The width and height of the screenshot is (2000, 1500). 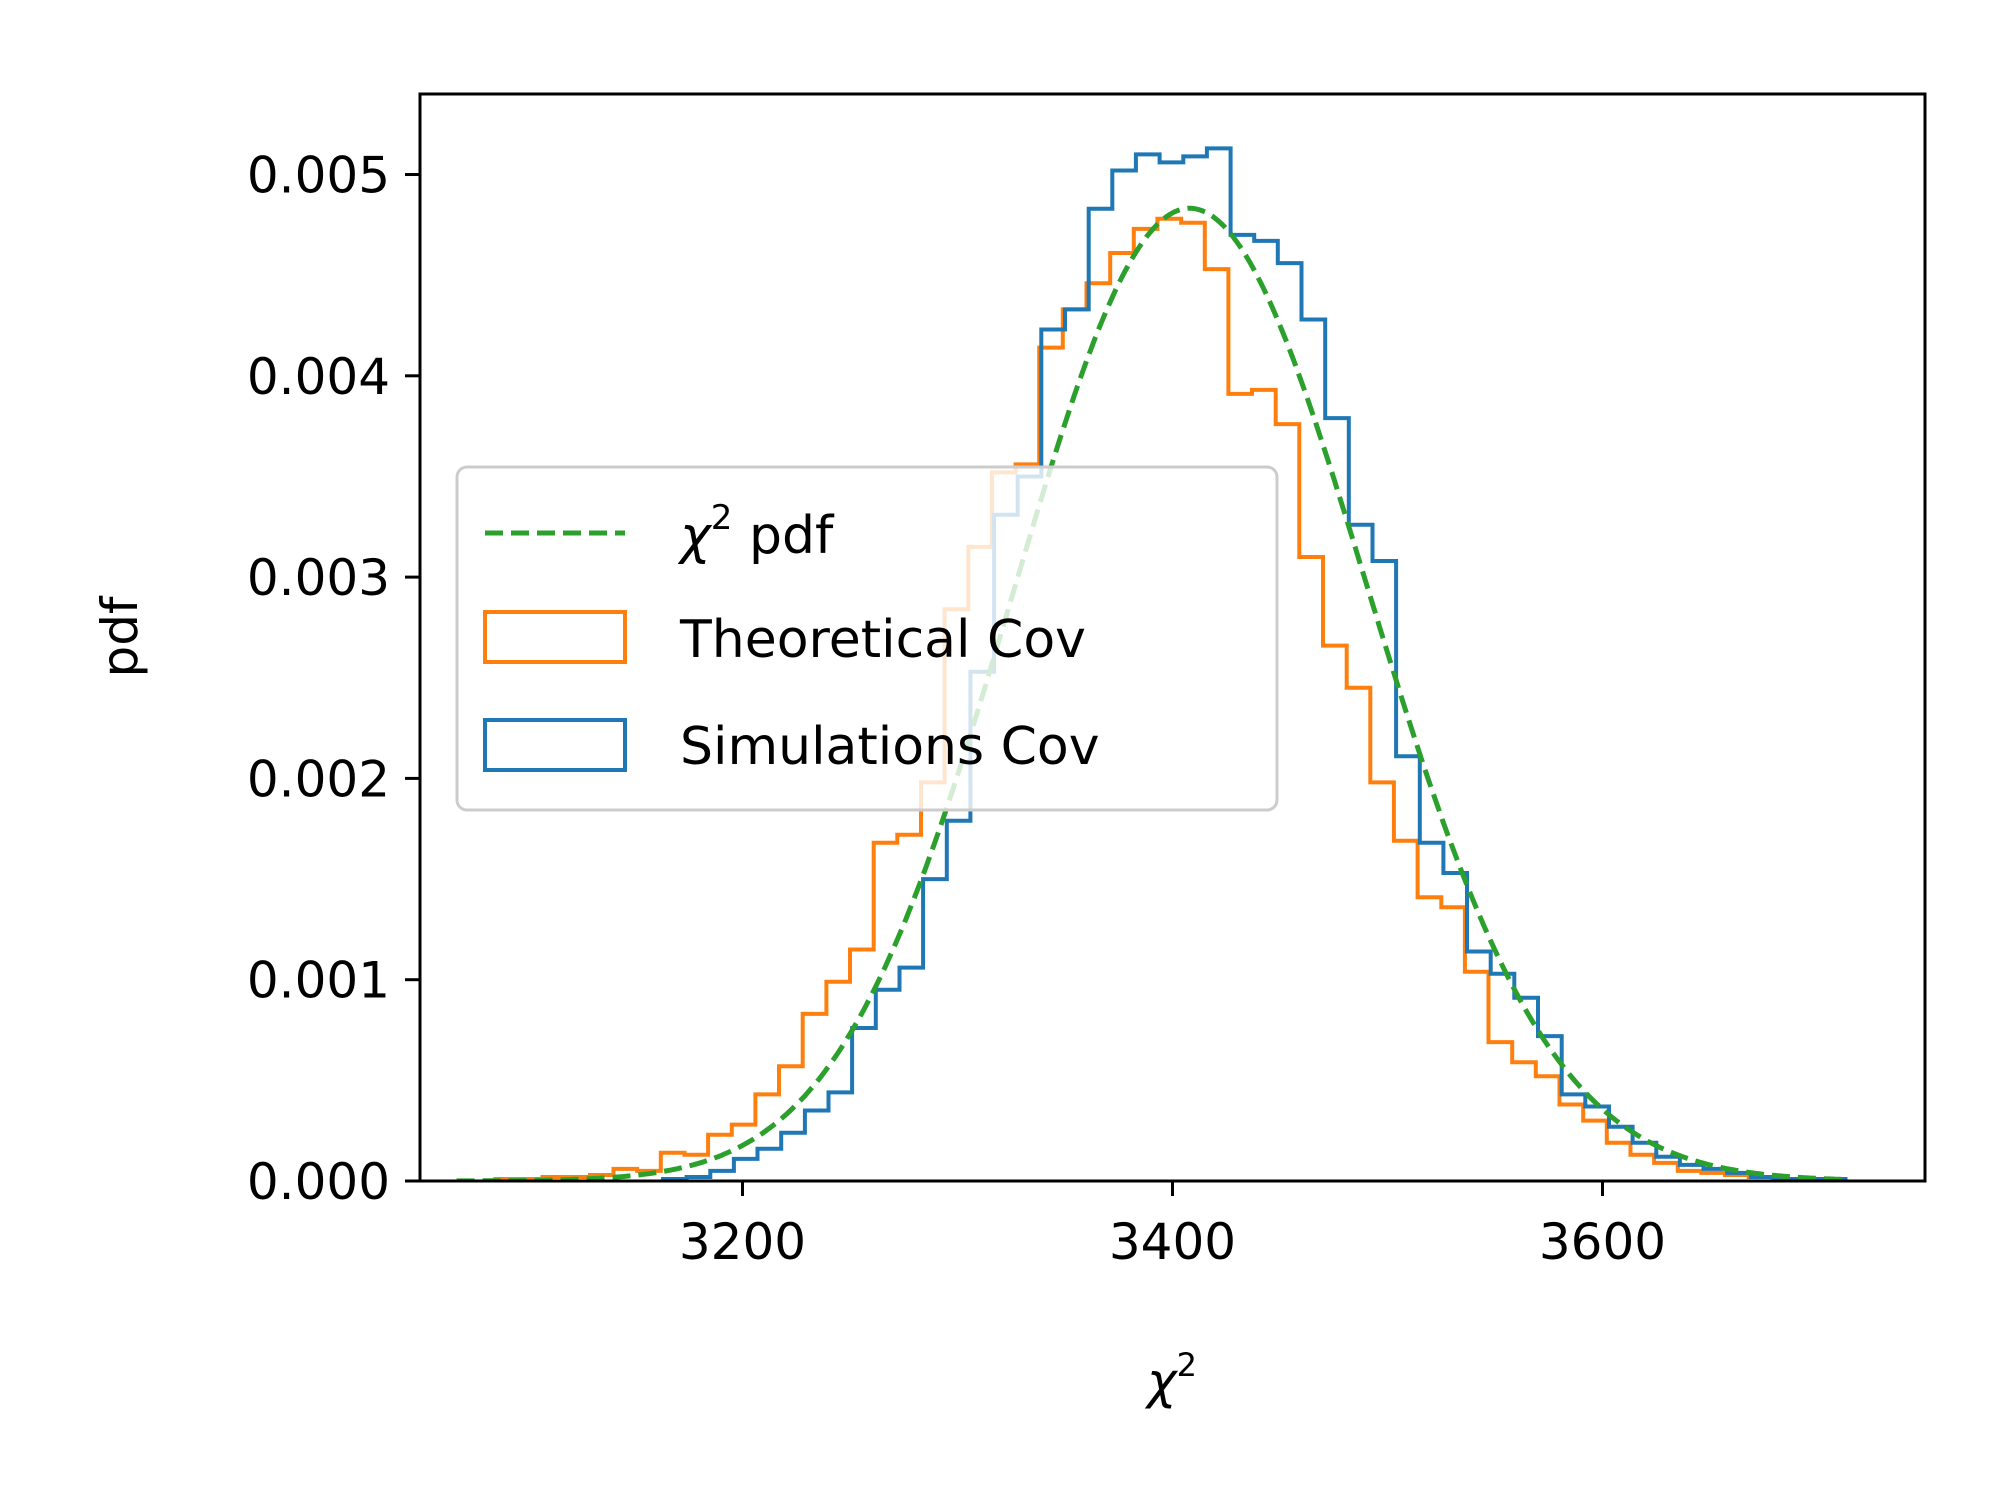 I want to click on y-tick-label: 0.000, so click(x=318, y=1182).